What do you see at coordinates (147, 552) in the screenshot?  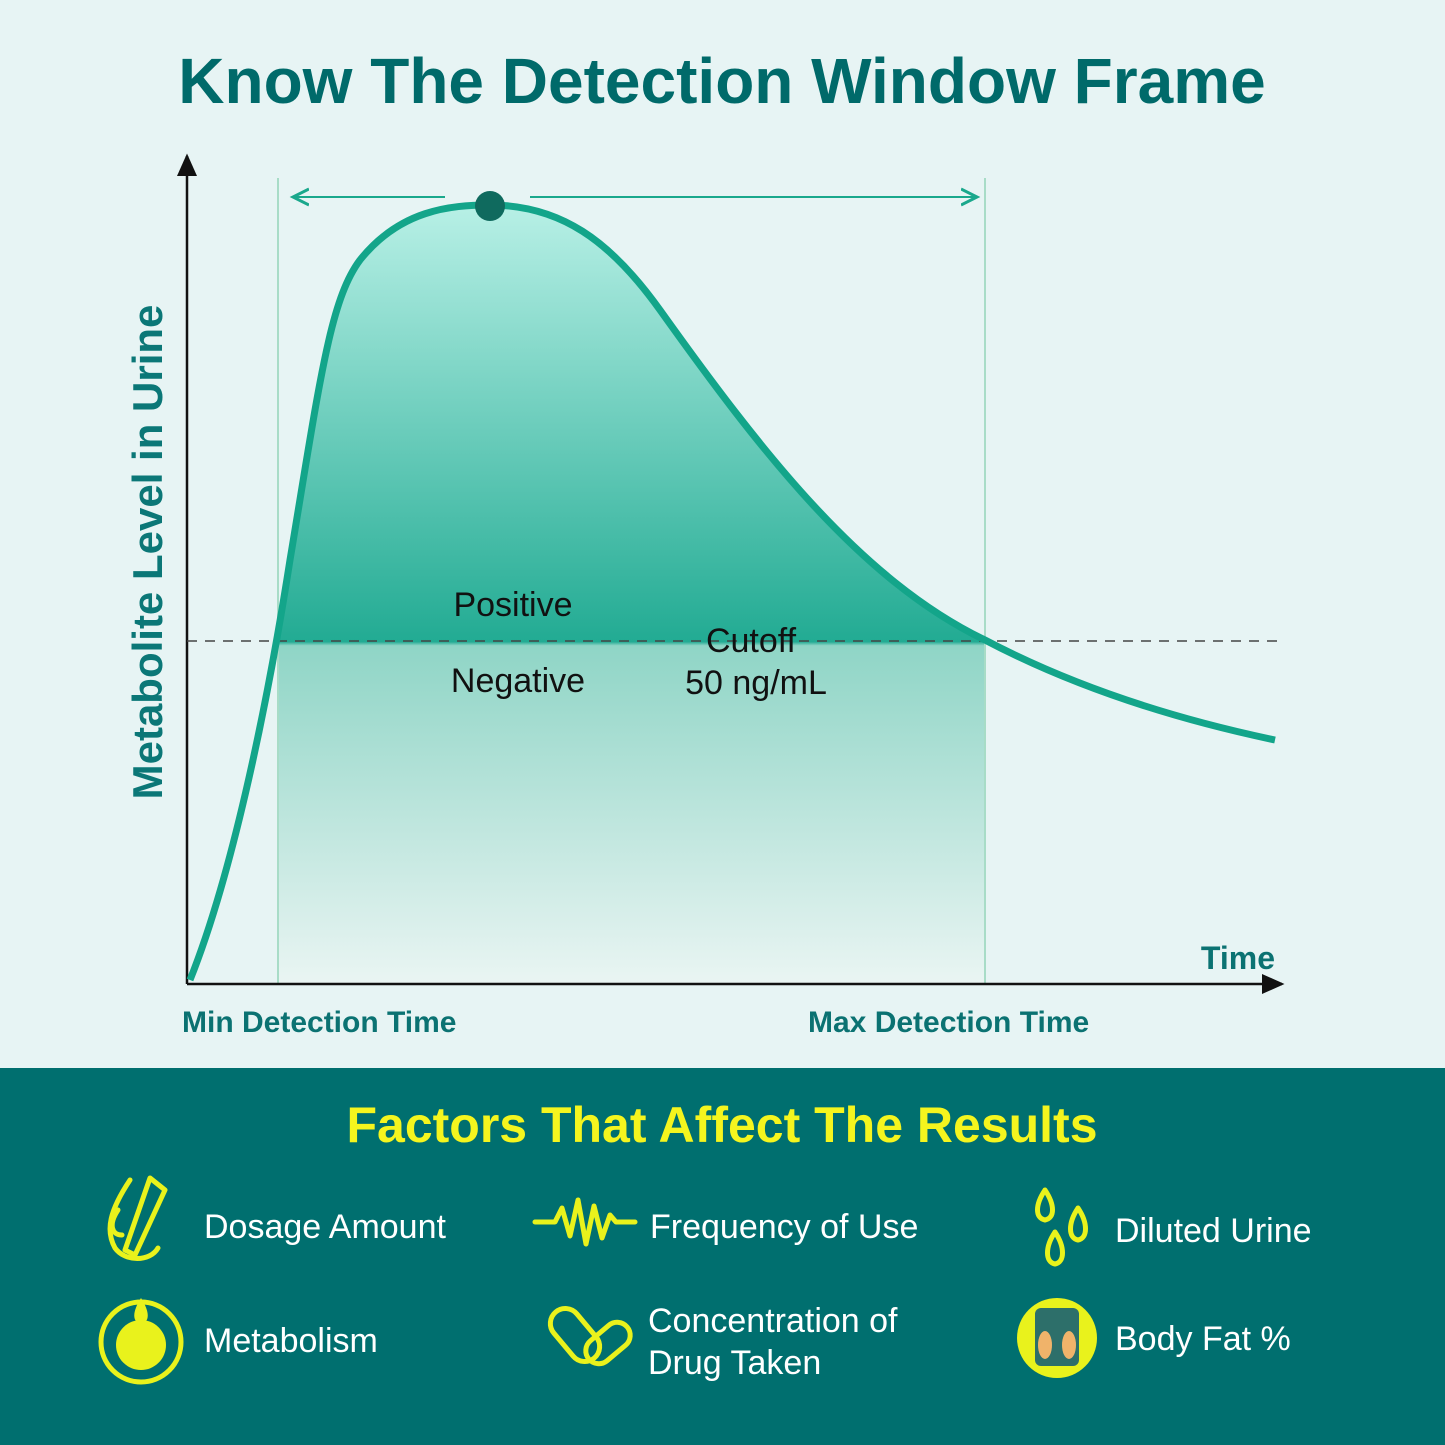 I see `y-axis-label: Metabolite Level in Urine` at bounding box center [147, 552].